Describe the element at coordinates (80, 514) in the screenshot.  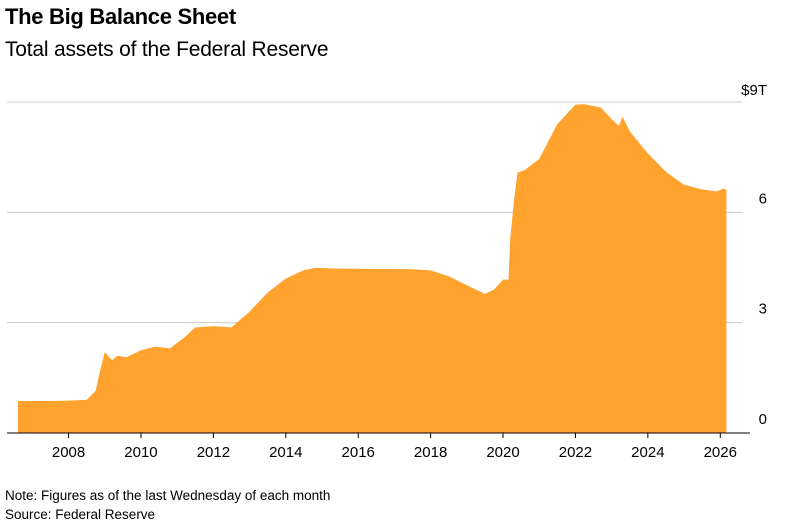
I see `chart-source: Source: Federal Reserve` at that location.